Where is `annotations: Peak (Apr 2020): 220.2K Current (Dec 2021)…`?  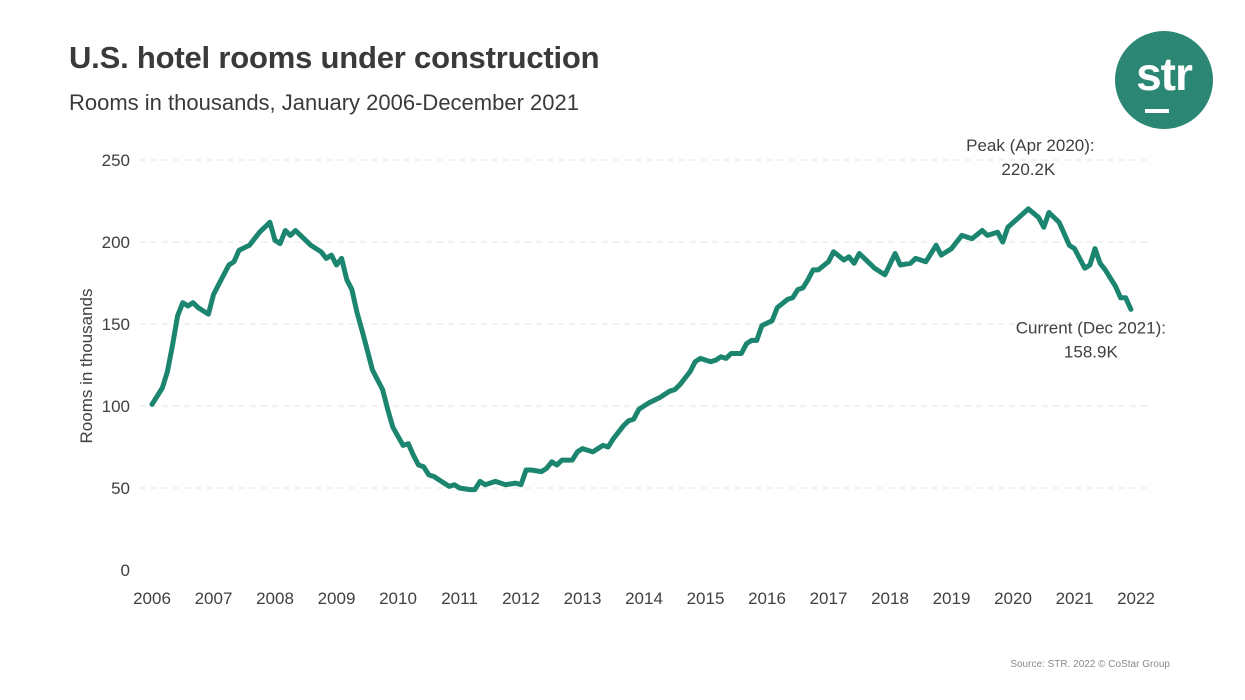 annotations: Peak (Apr 2020): 220.2K Current (Dec 2021)… is located at coordinates (1066, 249).